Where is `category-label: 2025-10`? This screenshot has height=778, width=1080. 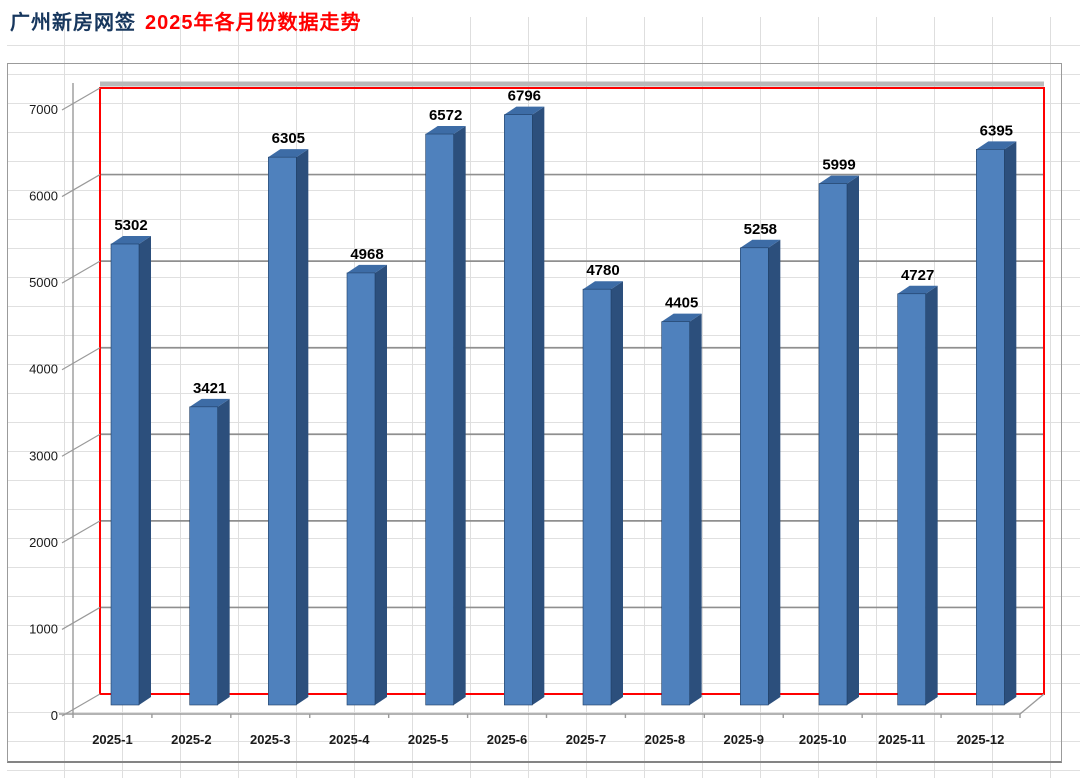 category-label: 2025-10 is located at coordinates (823, 739).